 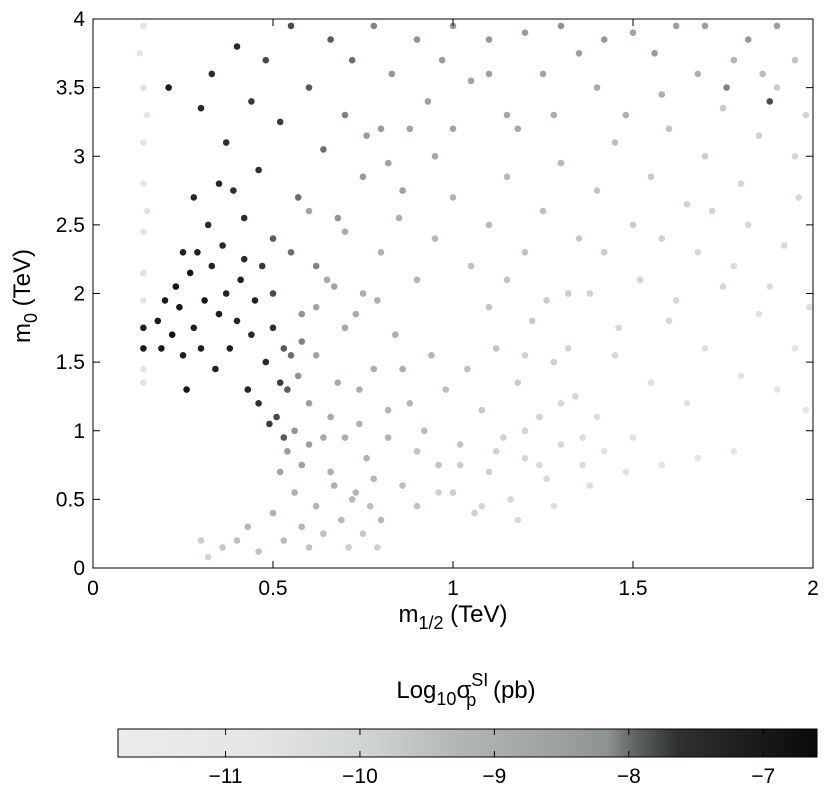 What do you see at coordinates (763, 776) in the screenshot?
I see `colorbar-tick-label: −7` at bounding box center [763, 776].